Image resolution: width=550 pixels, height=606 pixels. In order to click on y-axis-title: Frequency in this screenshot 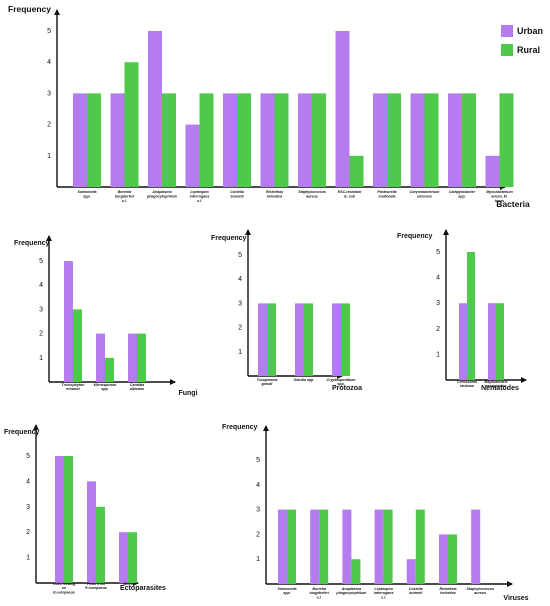, I will do `click(22, 432)`.